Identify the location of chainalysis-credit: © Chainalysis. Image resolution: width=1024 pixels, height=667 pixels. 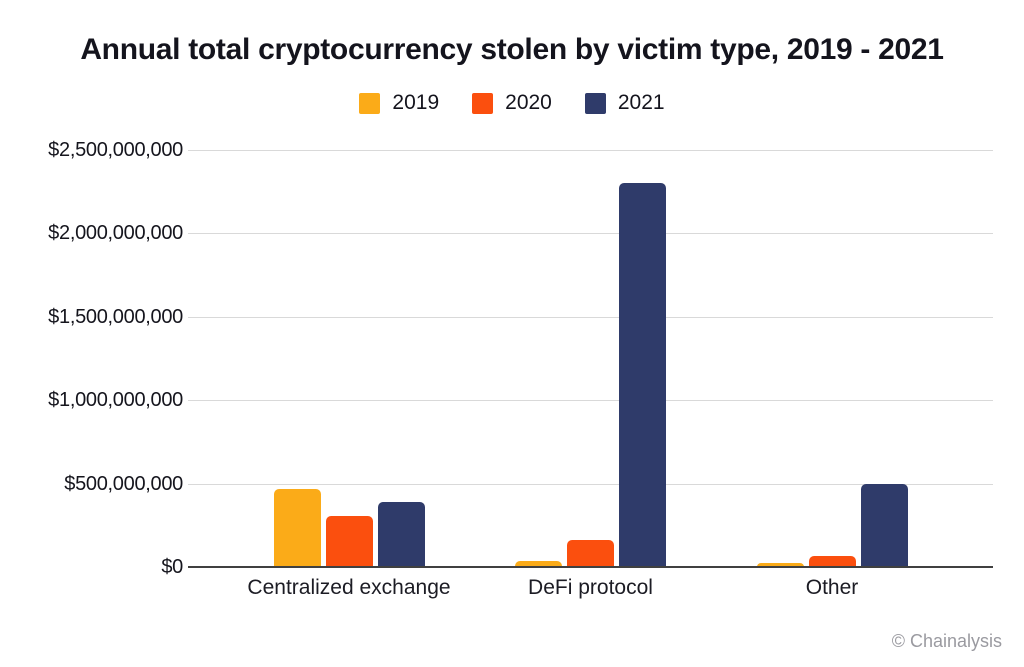
(946, 641).